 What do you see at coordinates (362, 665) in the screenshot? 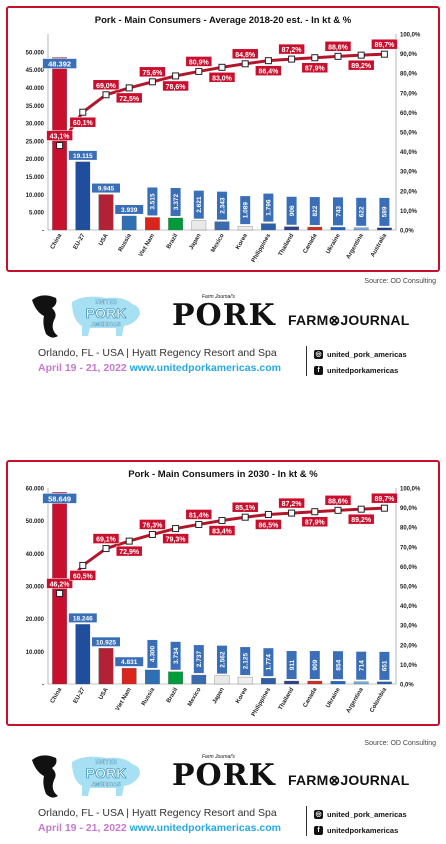
I see `value-label: 714` at bounding box center [362, 665].